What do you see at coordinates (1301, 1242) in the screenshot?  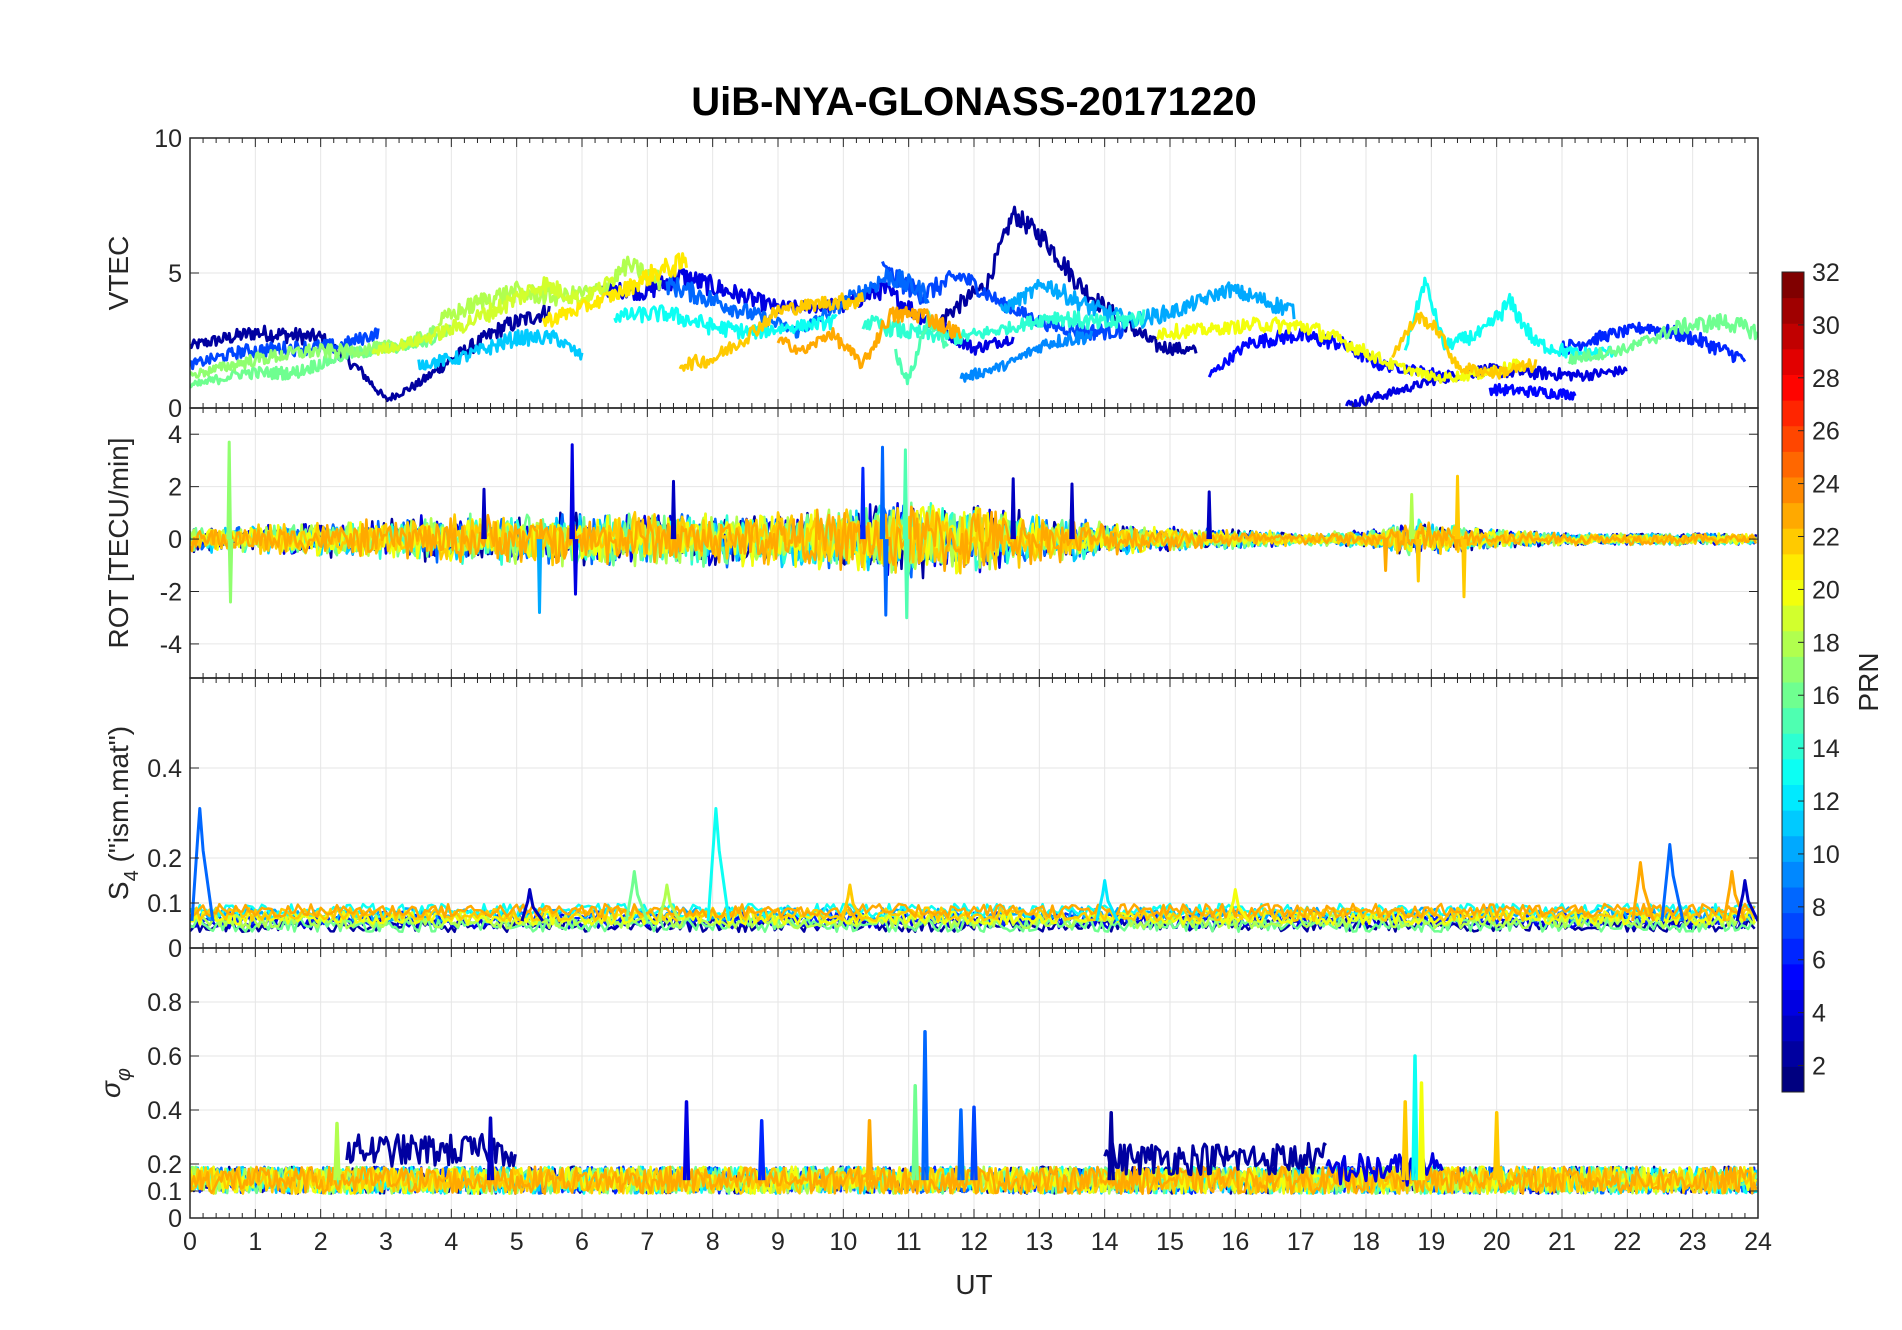 I see `x-tick-label: 17` at bounding box center [1301, 1242].